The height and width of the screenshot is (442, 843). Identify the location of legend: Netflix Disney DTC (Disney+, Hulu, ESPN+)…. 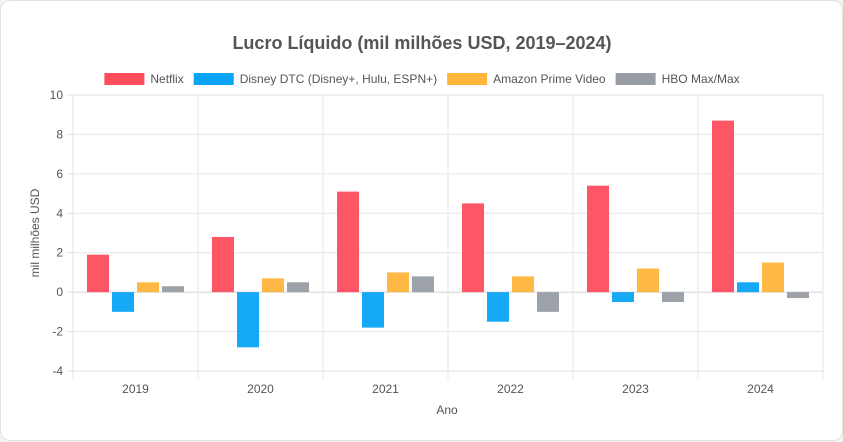
(422, 79).